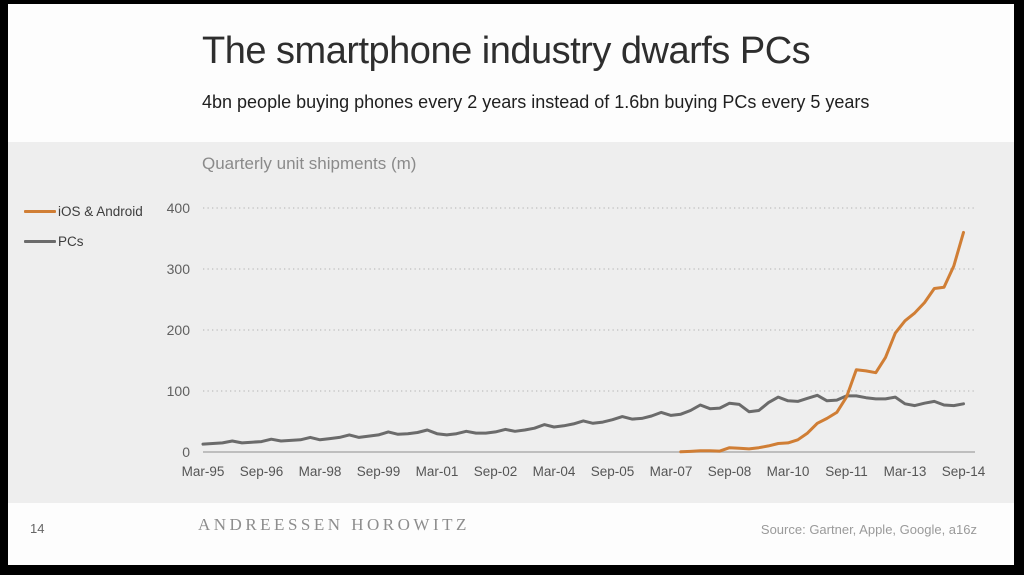 This screenshot has height=575, width=1024. Describe the element at coordinates (788, 471) in the screenshot. I see `x-tick-label-Mar-10: Mar-10` at that location.